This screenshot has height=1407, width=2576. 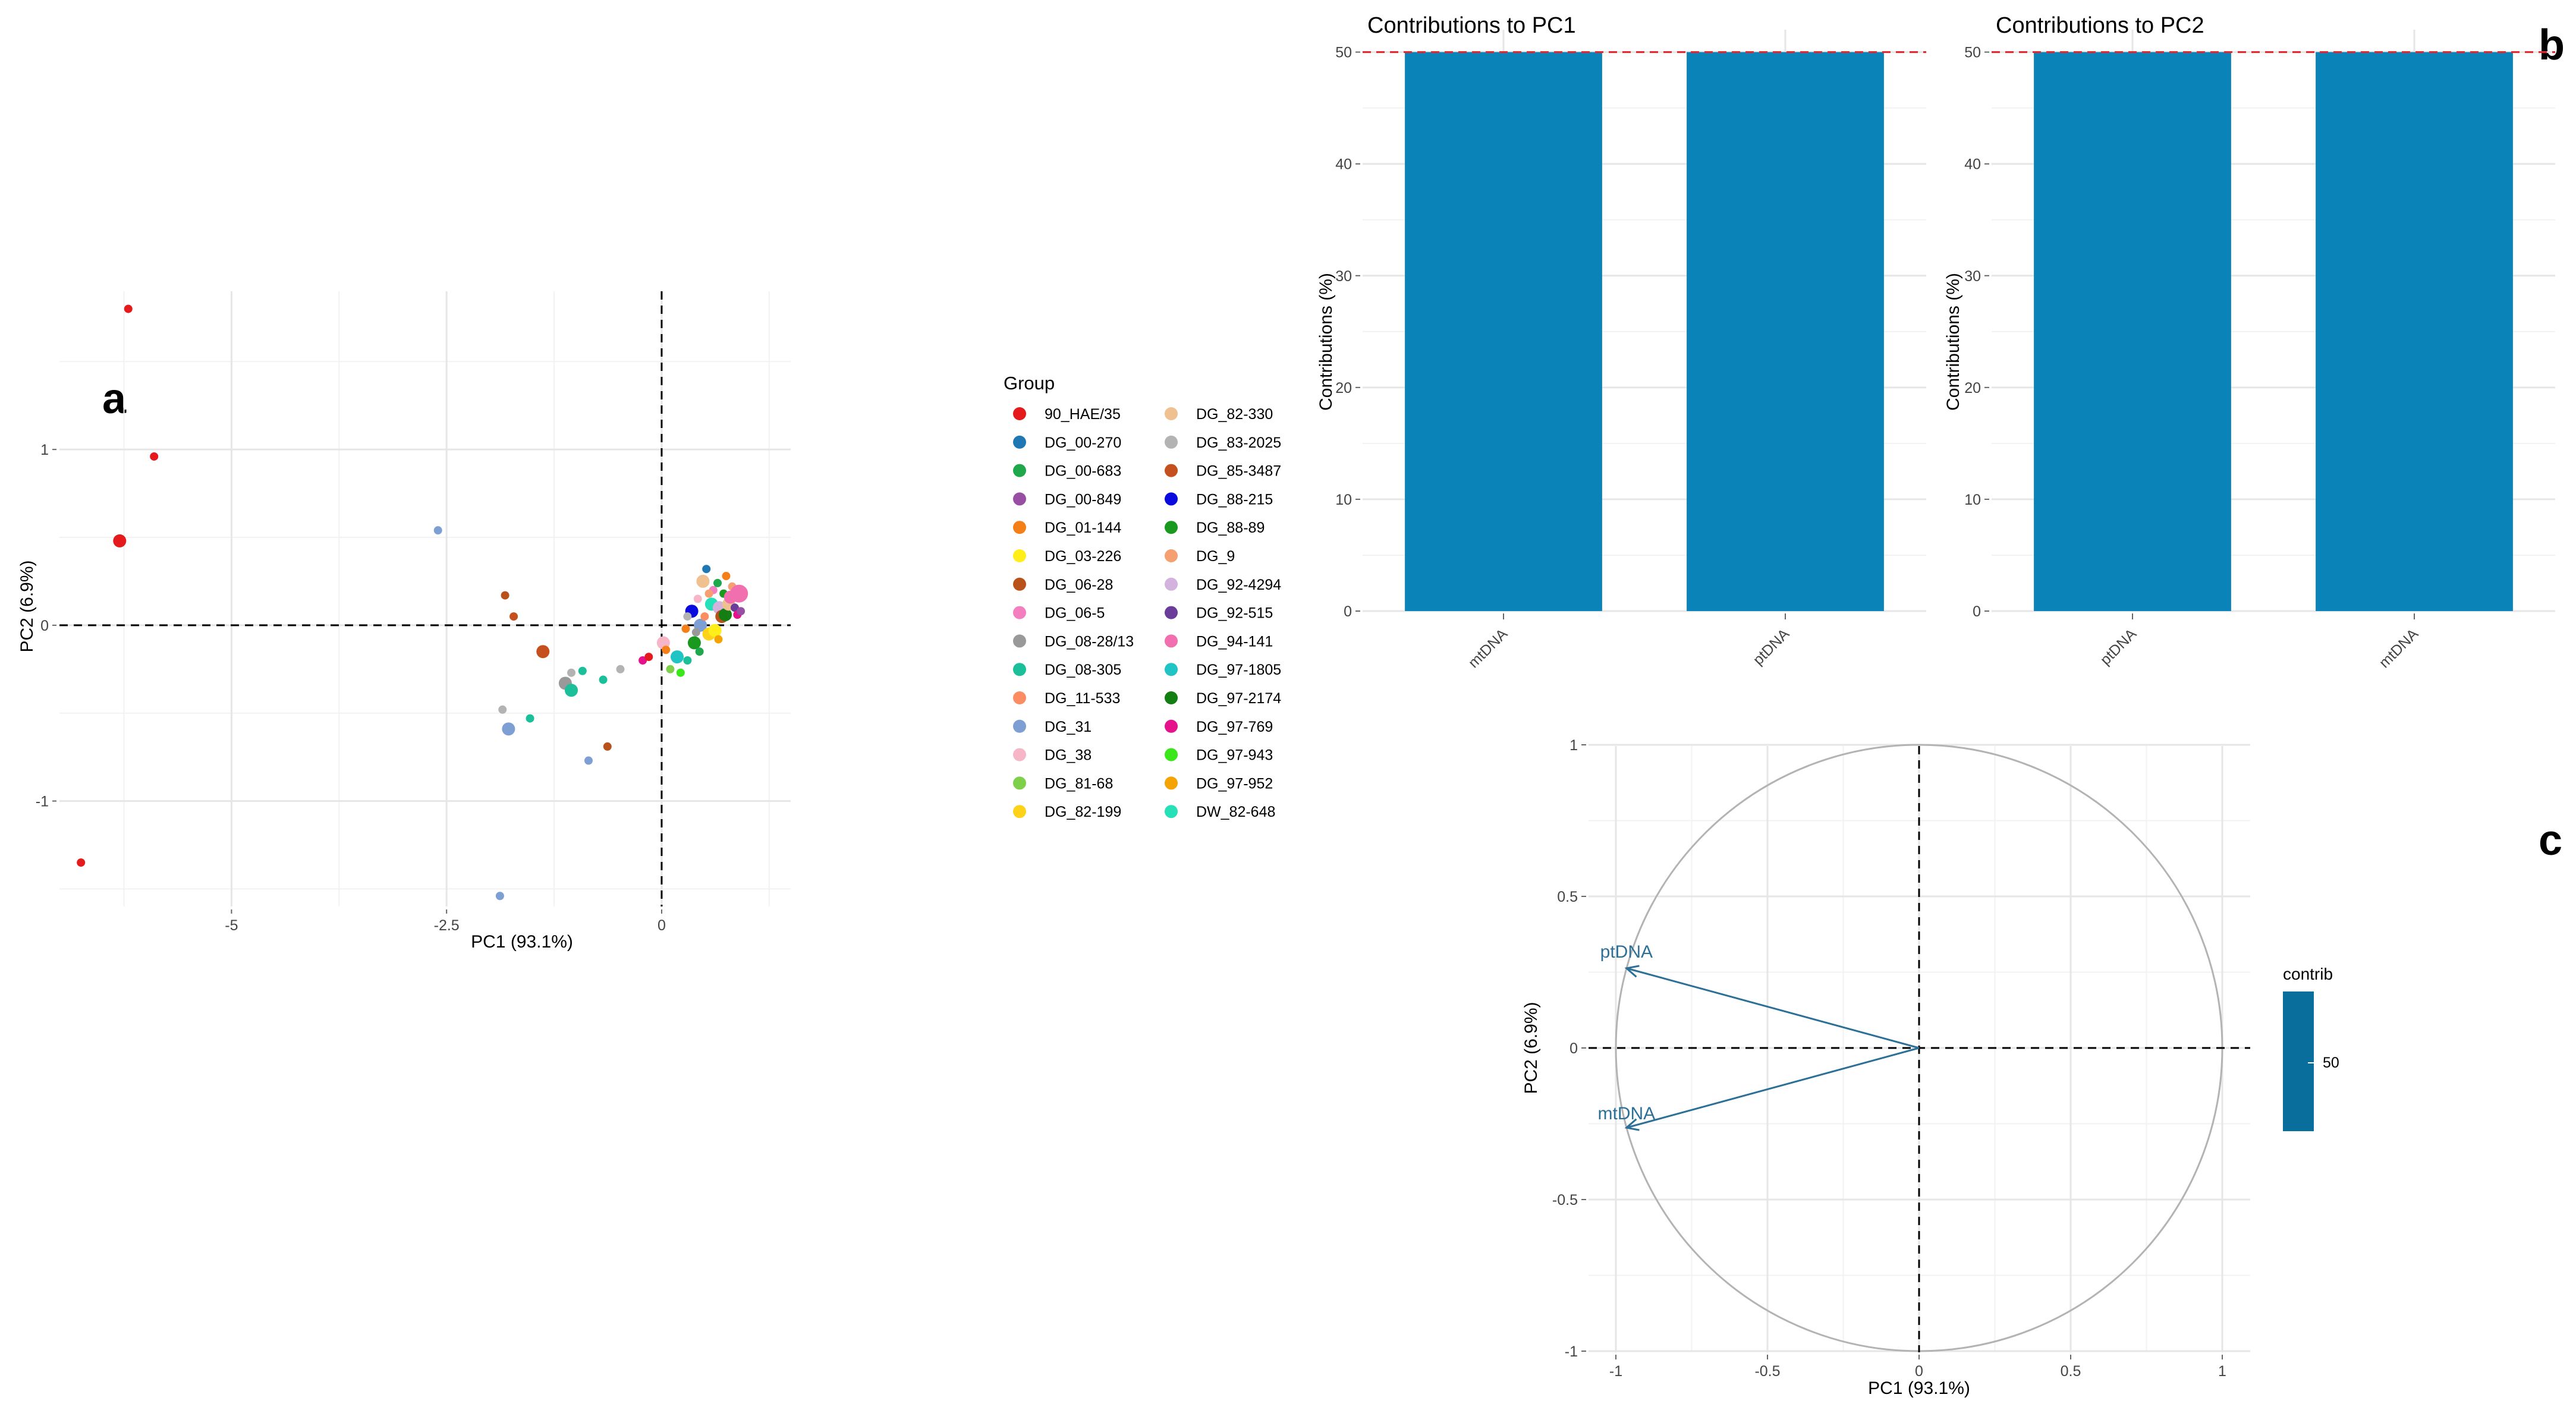 What do you see at coordinates (1571, 1351) in the screenshot?
I see `c-y-tick-label: -1` at bounding box center [1571, 1351].